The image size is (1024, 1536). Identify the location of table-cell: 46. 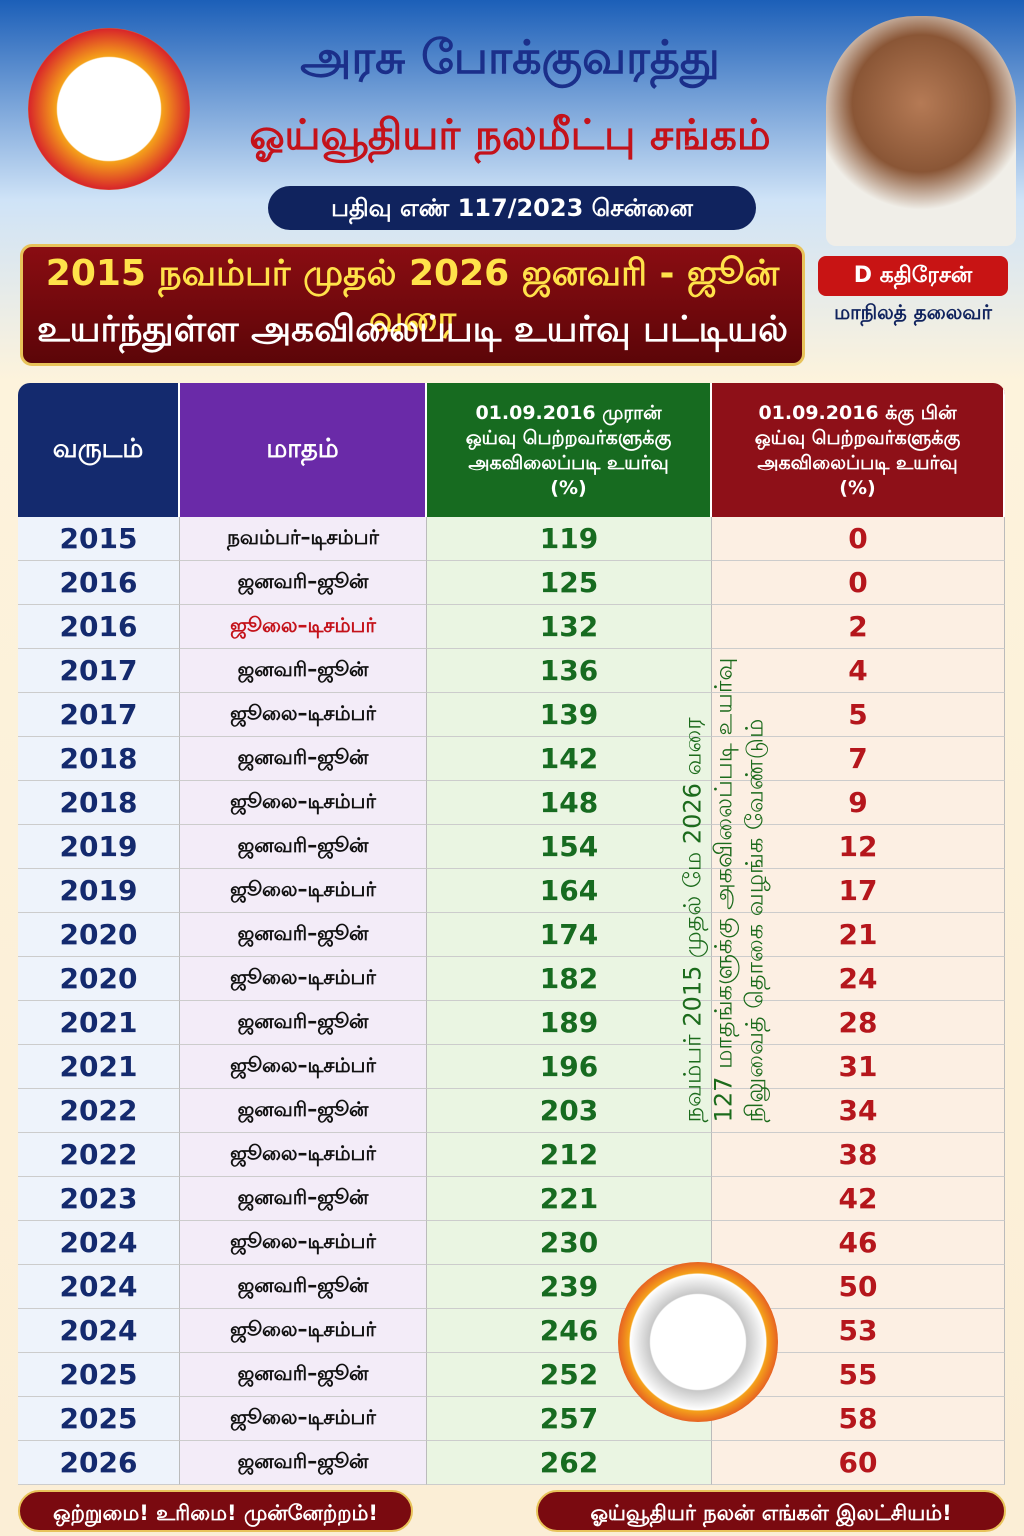
(858, 1243).